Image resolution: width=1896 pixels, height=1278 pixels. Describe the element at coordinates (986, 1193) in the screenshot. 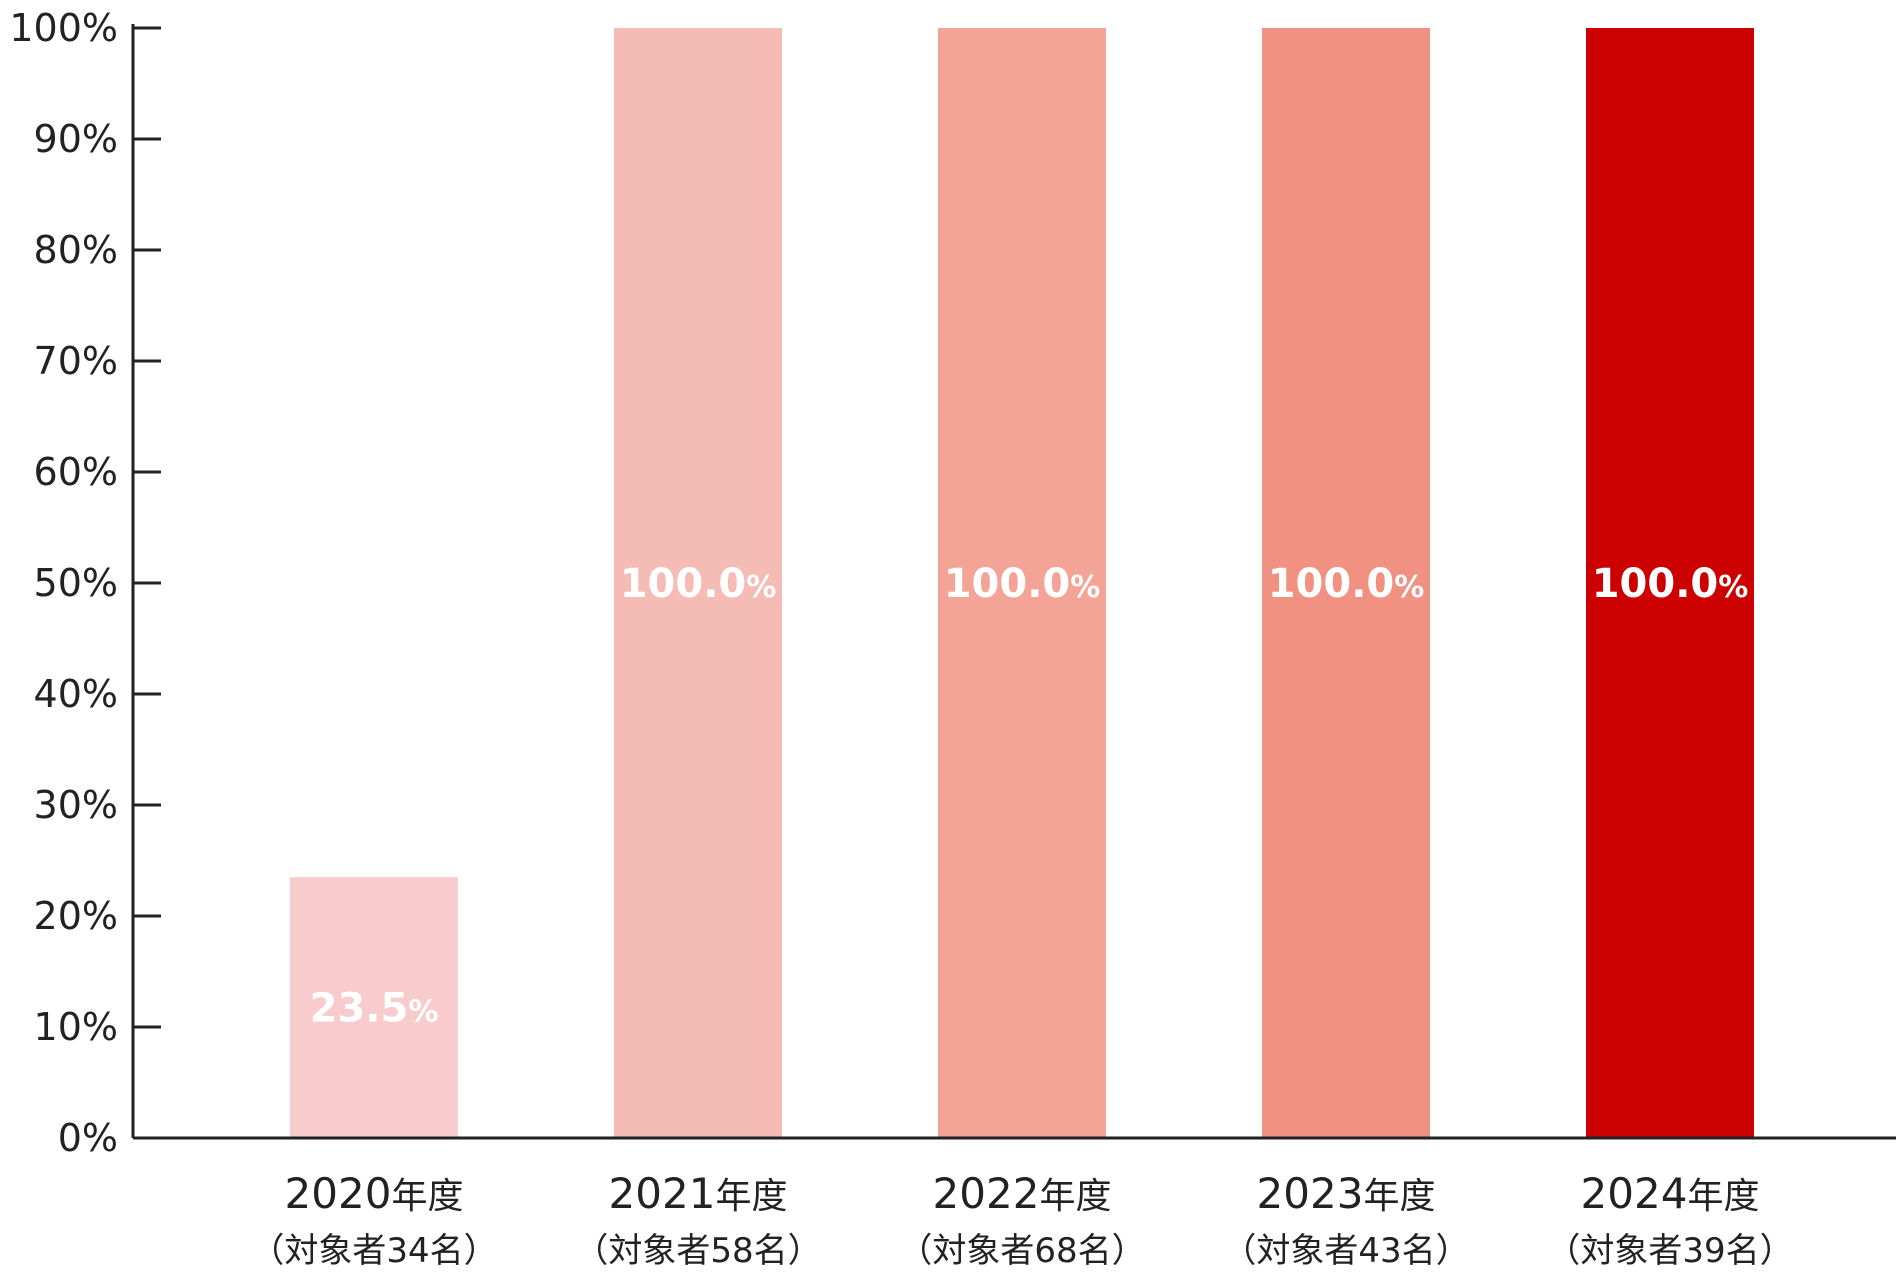

I see `x-category-year: 2022` at that location.